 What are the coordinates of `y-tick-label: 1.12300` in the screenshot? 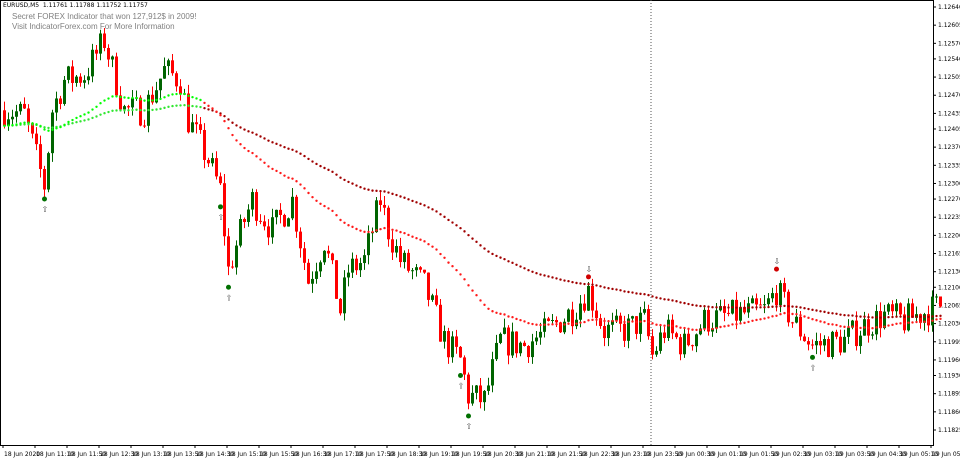 It's located at (949, 183).